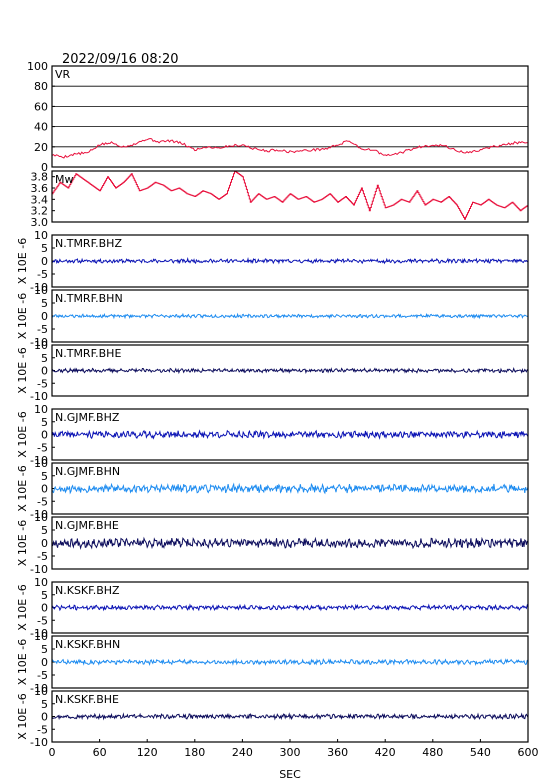  I want to click on waveform-n-gjmf-bhn, so click(290, 488).